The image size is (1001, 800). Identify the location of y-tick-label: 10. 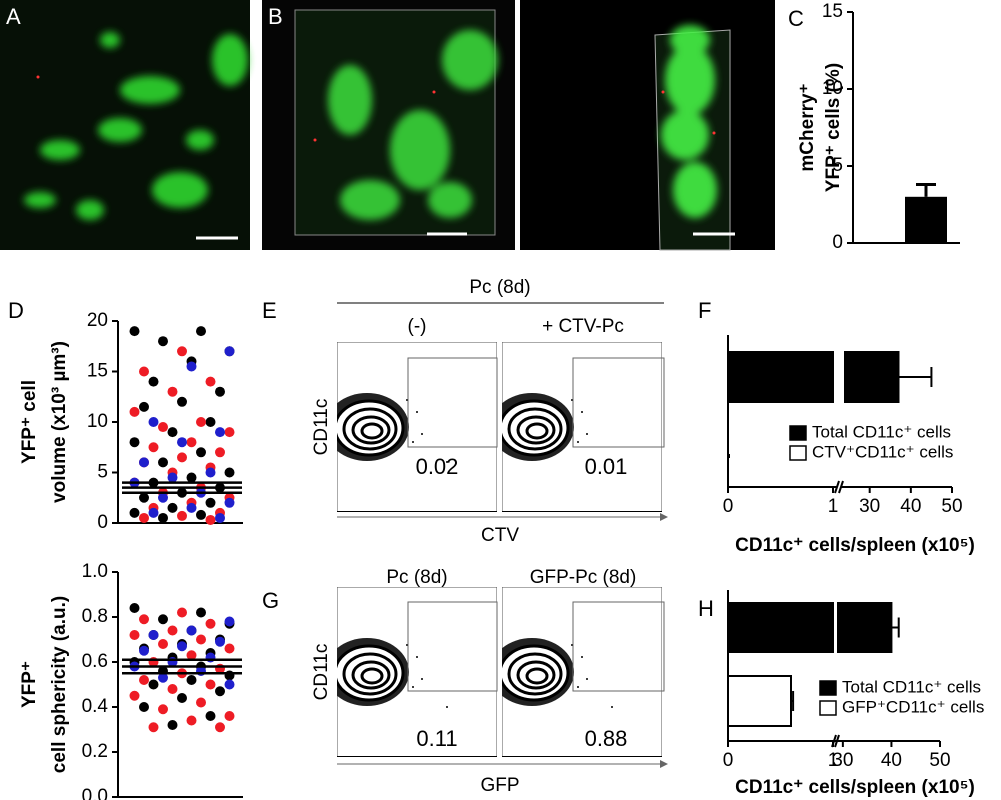
(97, 421).